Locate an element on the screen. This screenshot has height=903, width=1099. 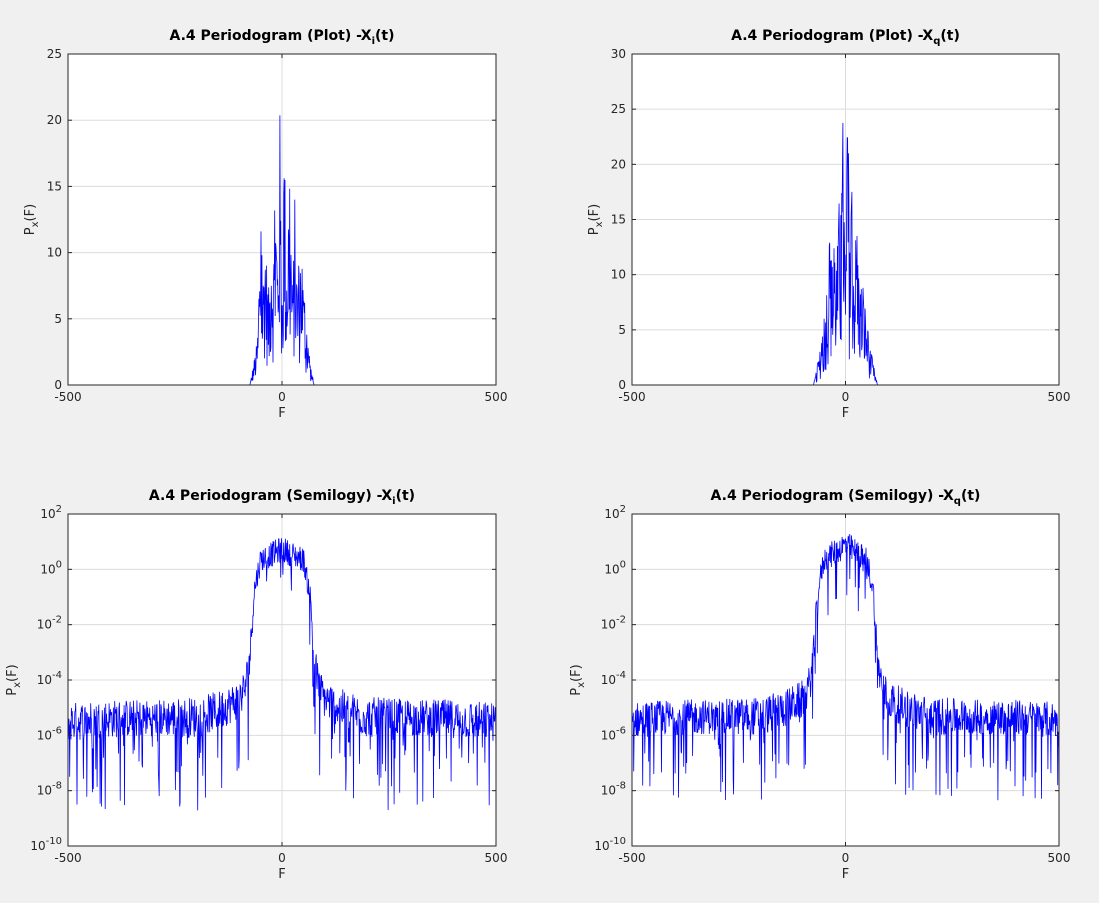
y-tick-label: 10⁻² is located at coordinates (613, 623).